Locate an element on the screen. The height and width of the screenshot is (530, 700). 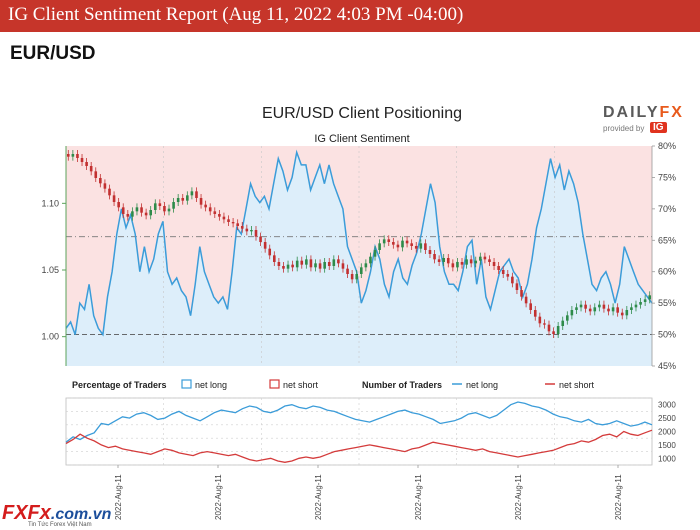
site-tld: .com.vn is located at coordinates (81, 514).